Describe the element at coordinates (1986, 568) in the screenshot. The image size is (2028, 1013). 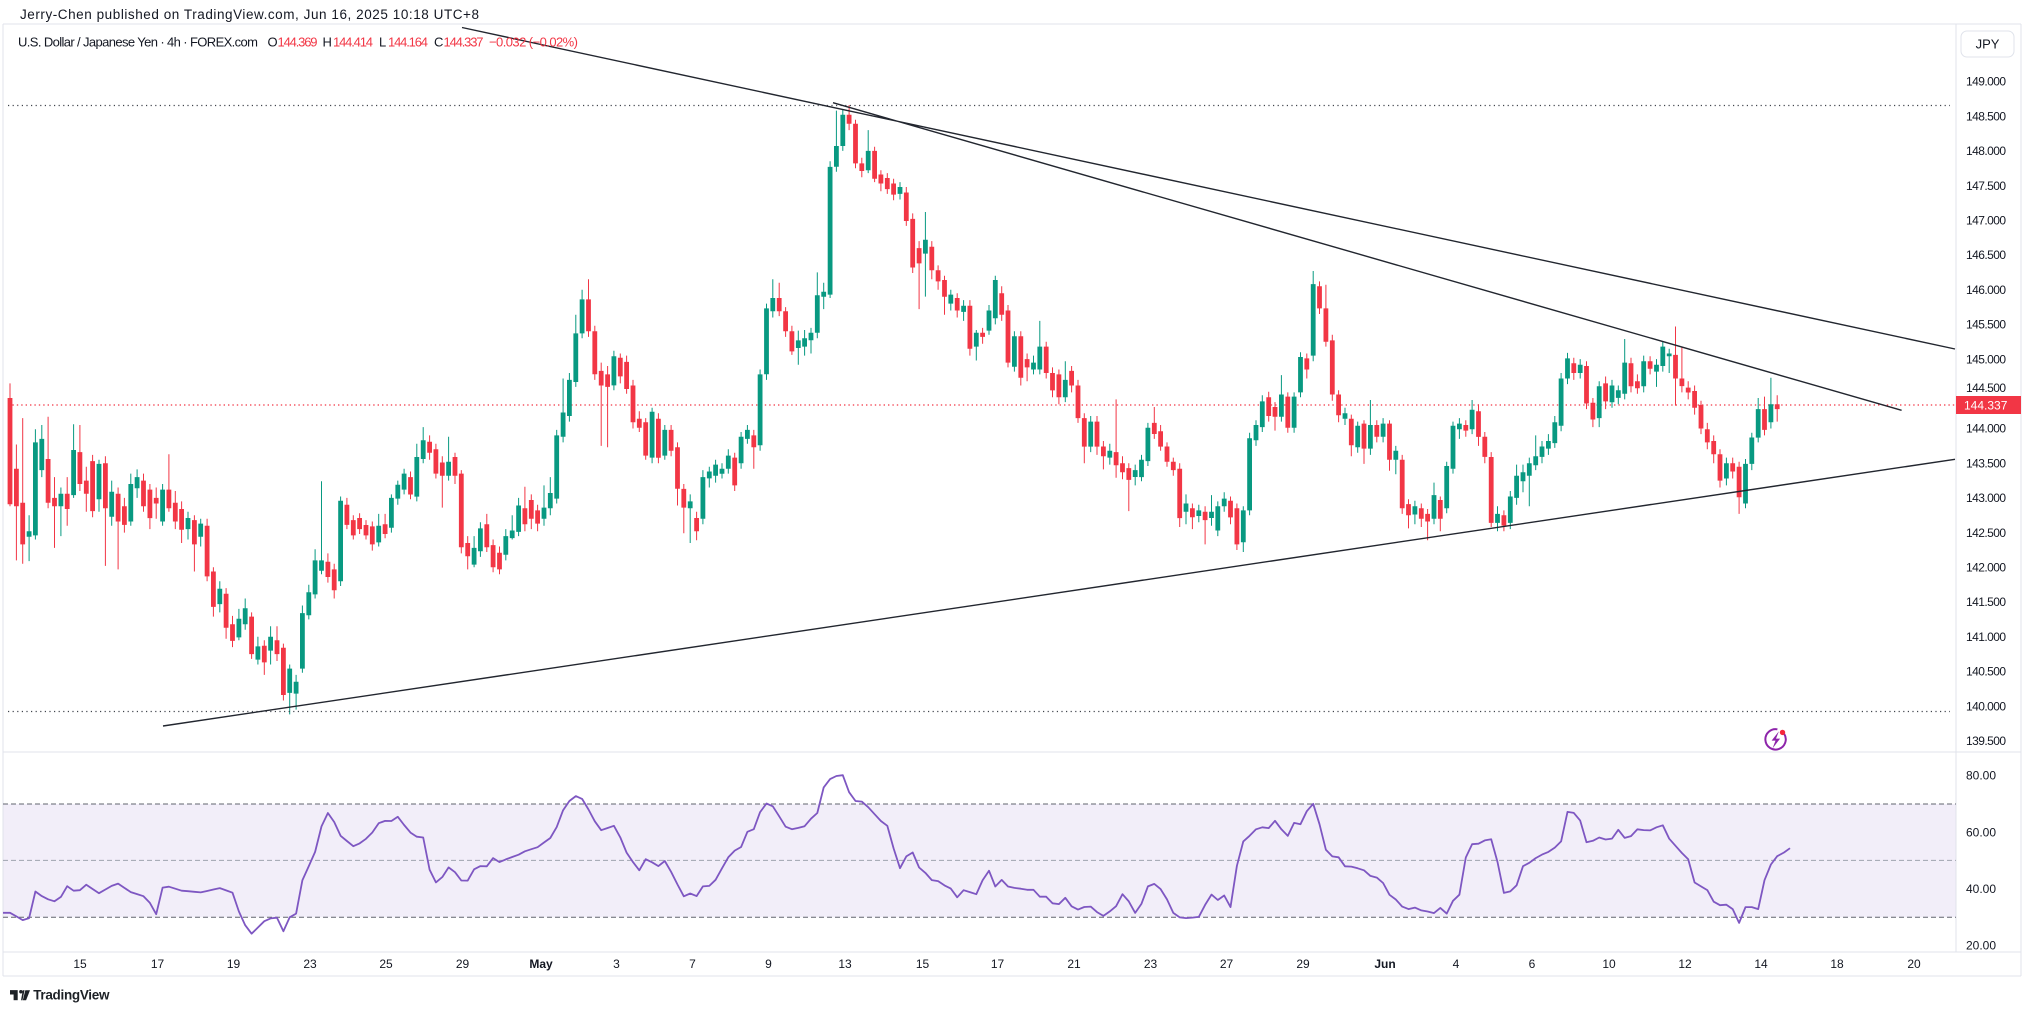
I see `svg-text: 142.000` at that location.